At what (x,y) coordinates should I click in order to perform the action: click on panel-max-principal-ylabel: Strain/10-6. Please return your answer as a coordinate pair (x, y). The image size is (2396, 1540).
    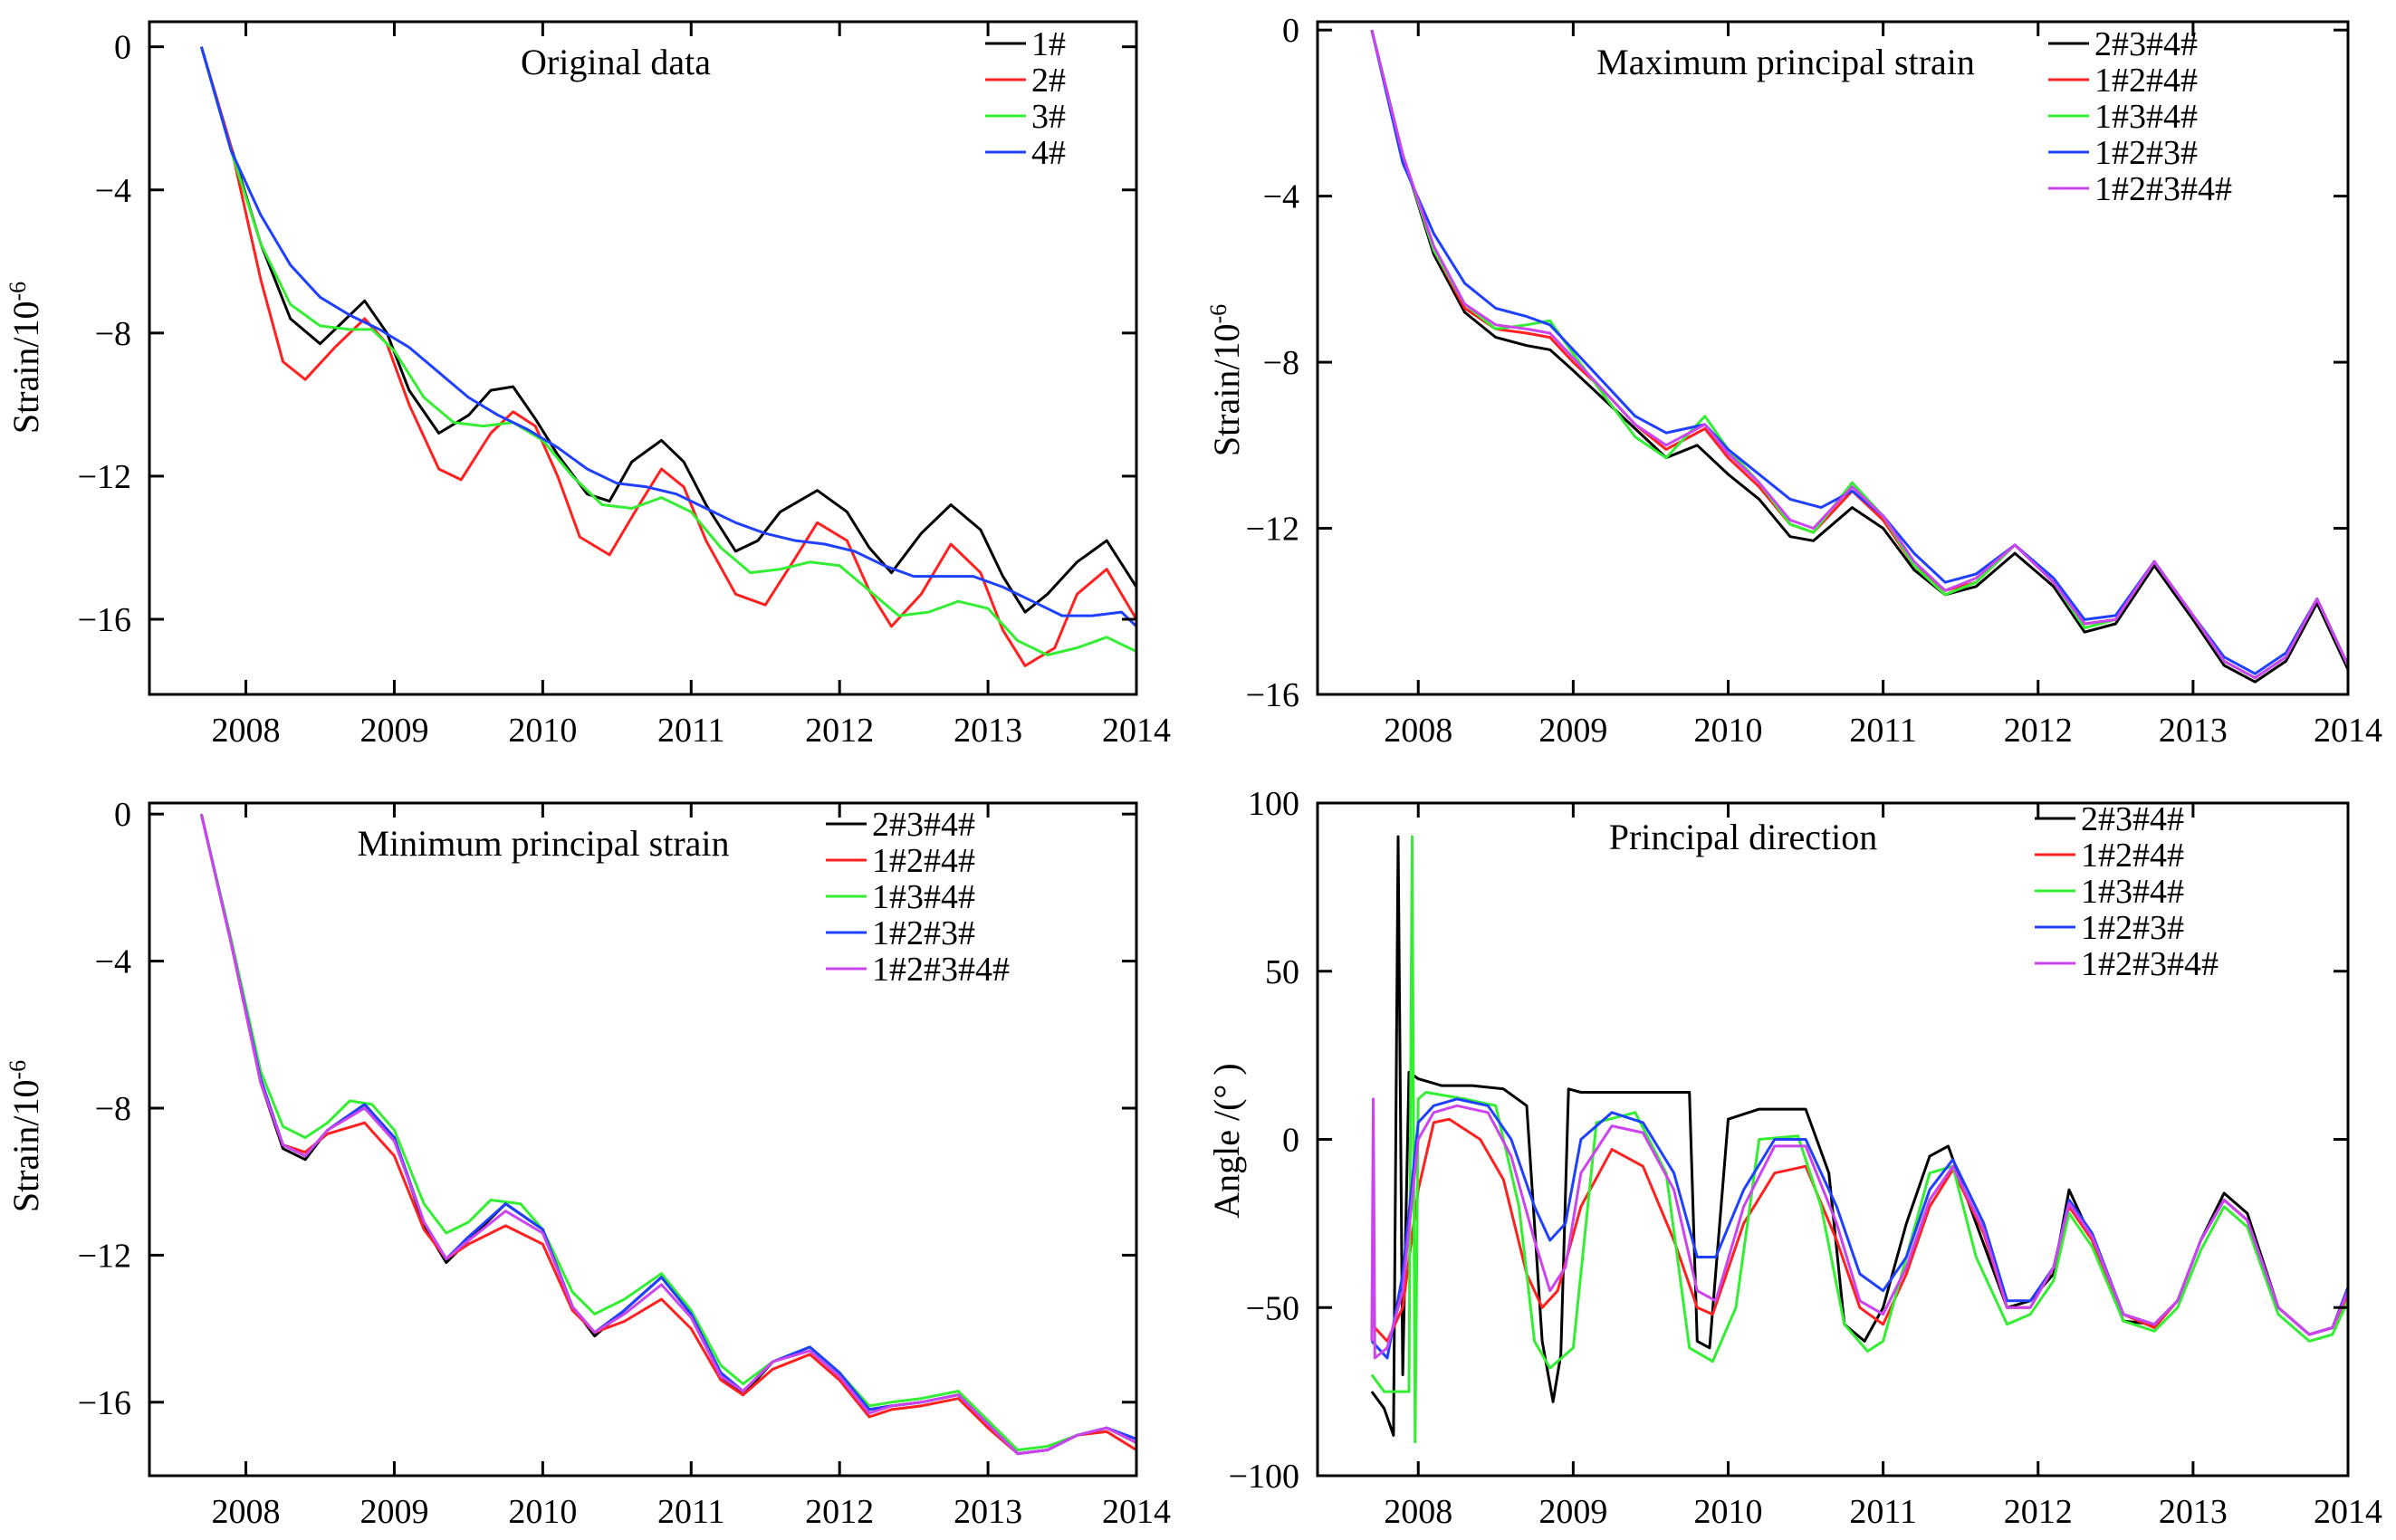
    Looking at the image, I should click on (1226, 380).